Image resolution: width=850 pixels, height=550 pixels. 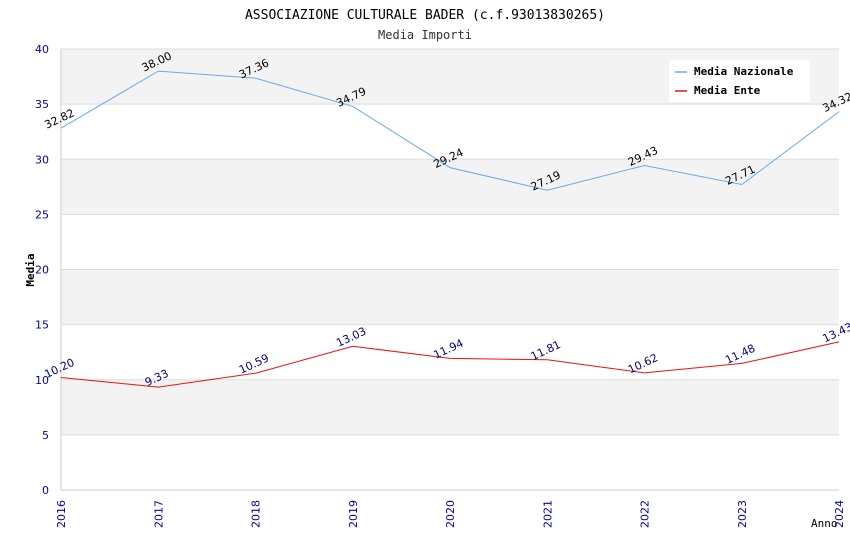 I want to click on legend-label-media-nazionale: Media Nazionale, so click(x=744, y=71).